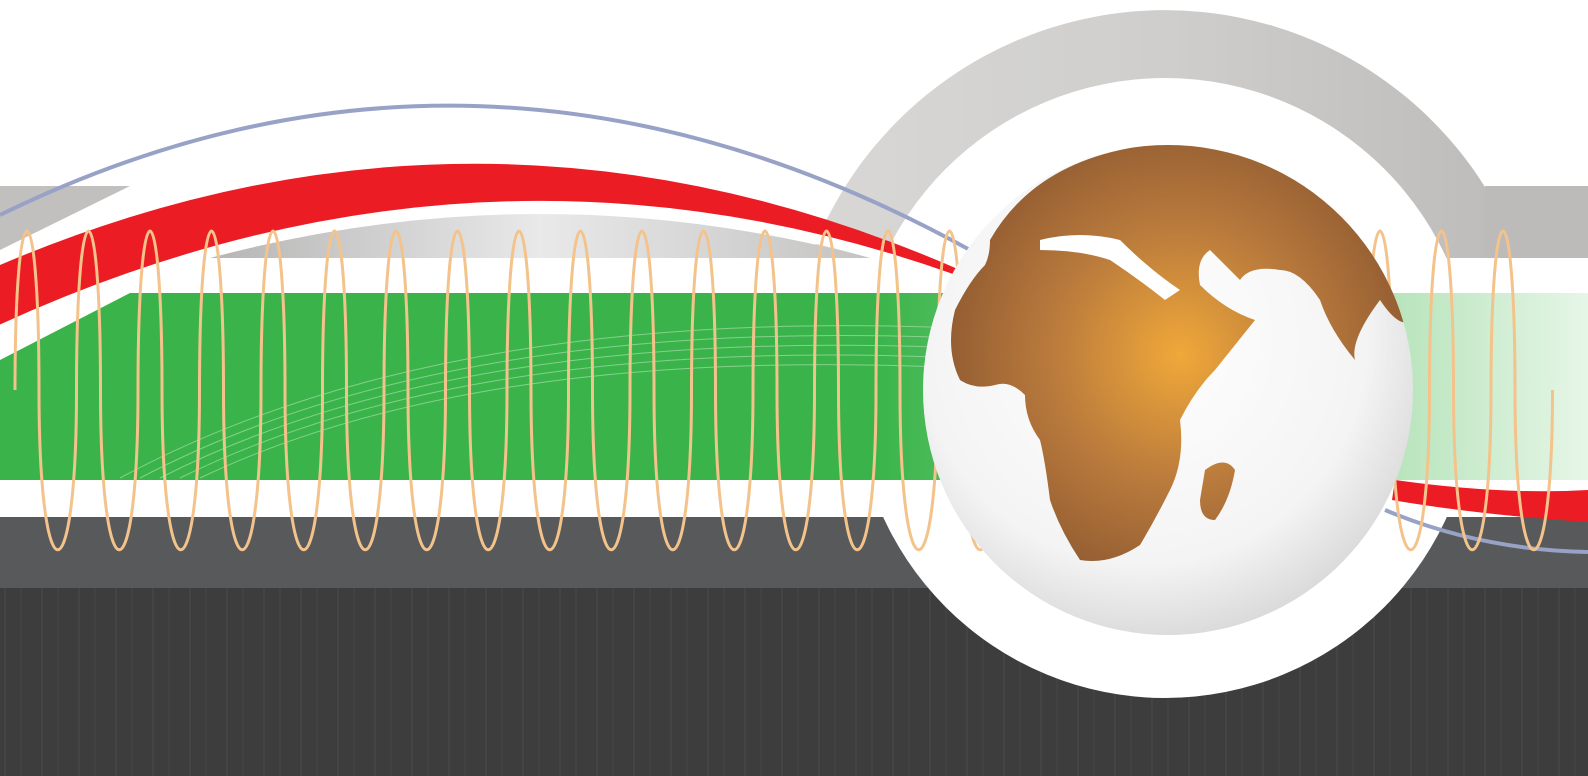 This screenshot has width=1588, height=776. What do you see at coordinates (1110, 267) in the screenshot?
I see `mediterranean` at bounding box center [1110, 267].